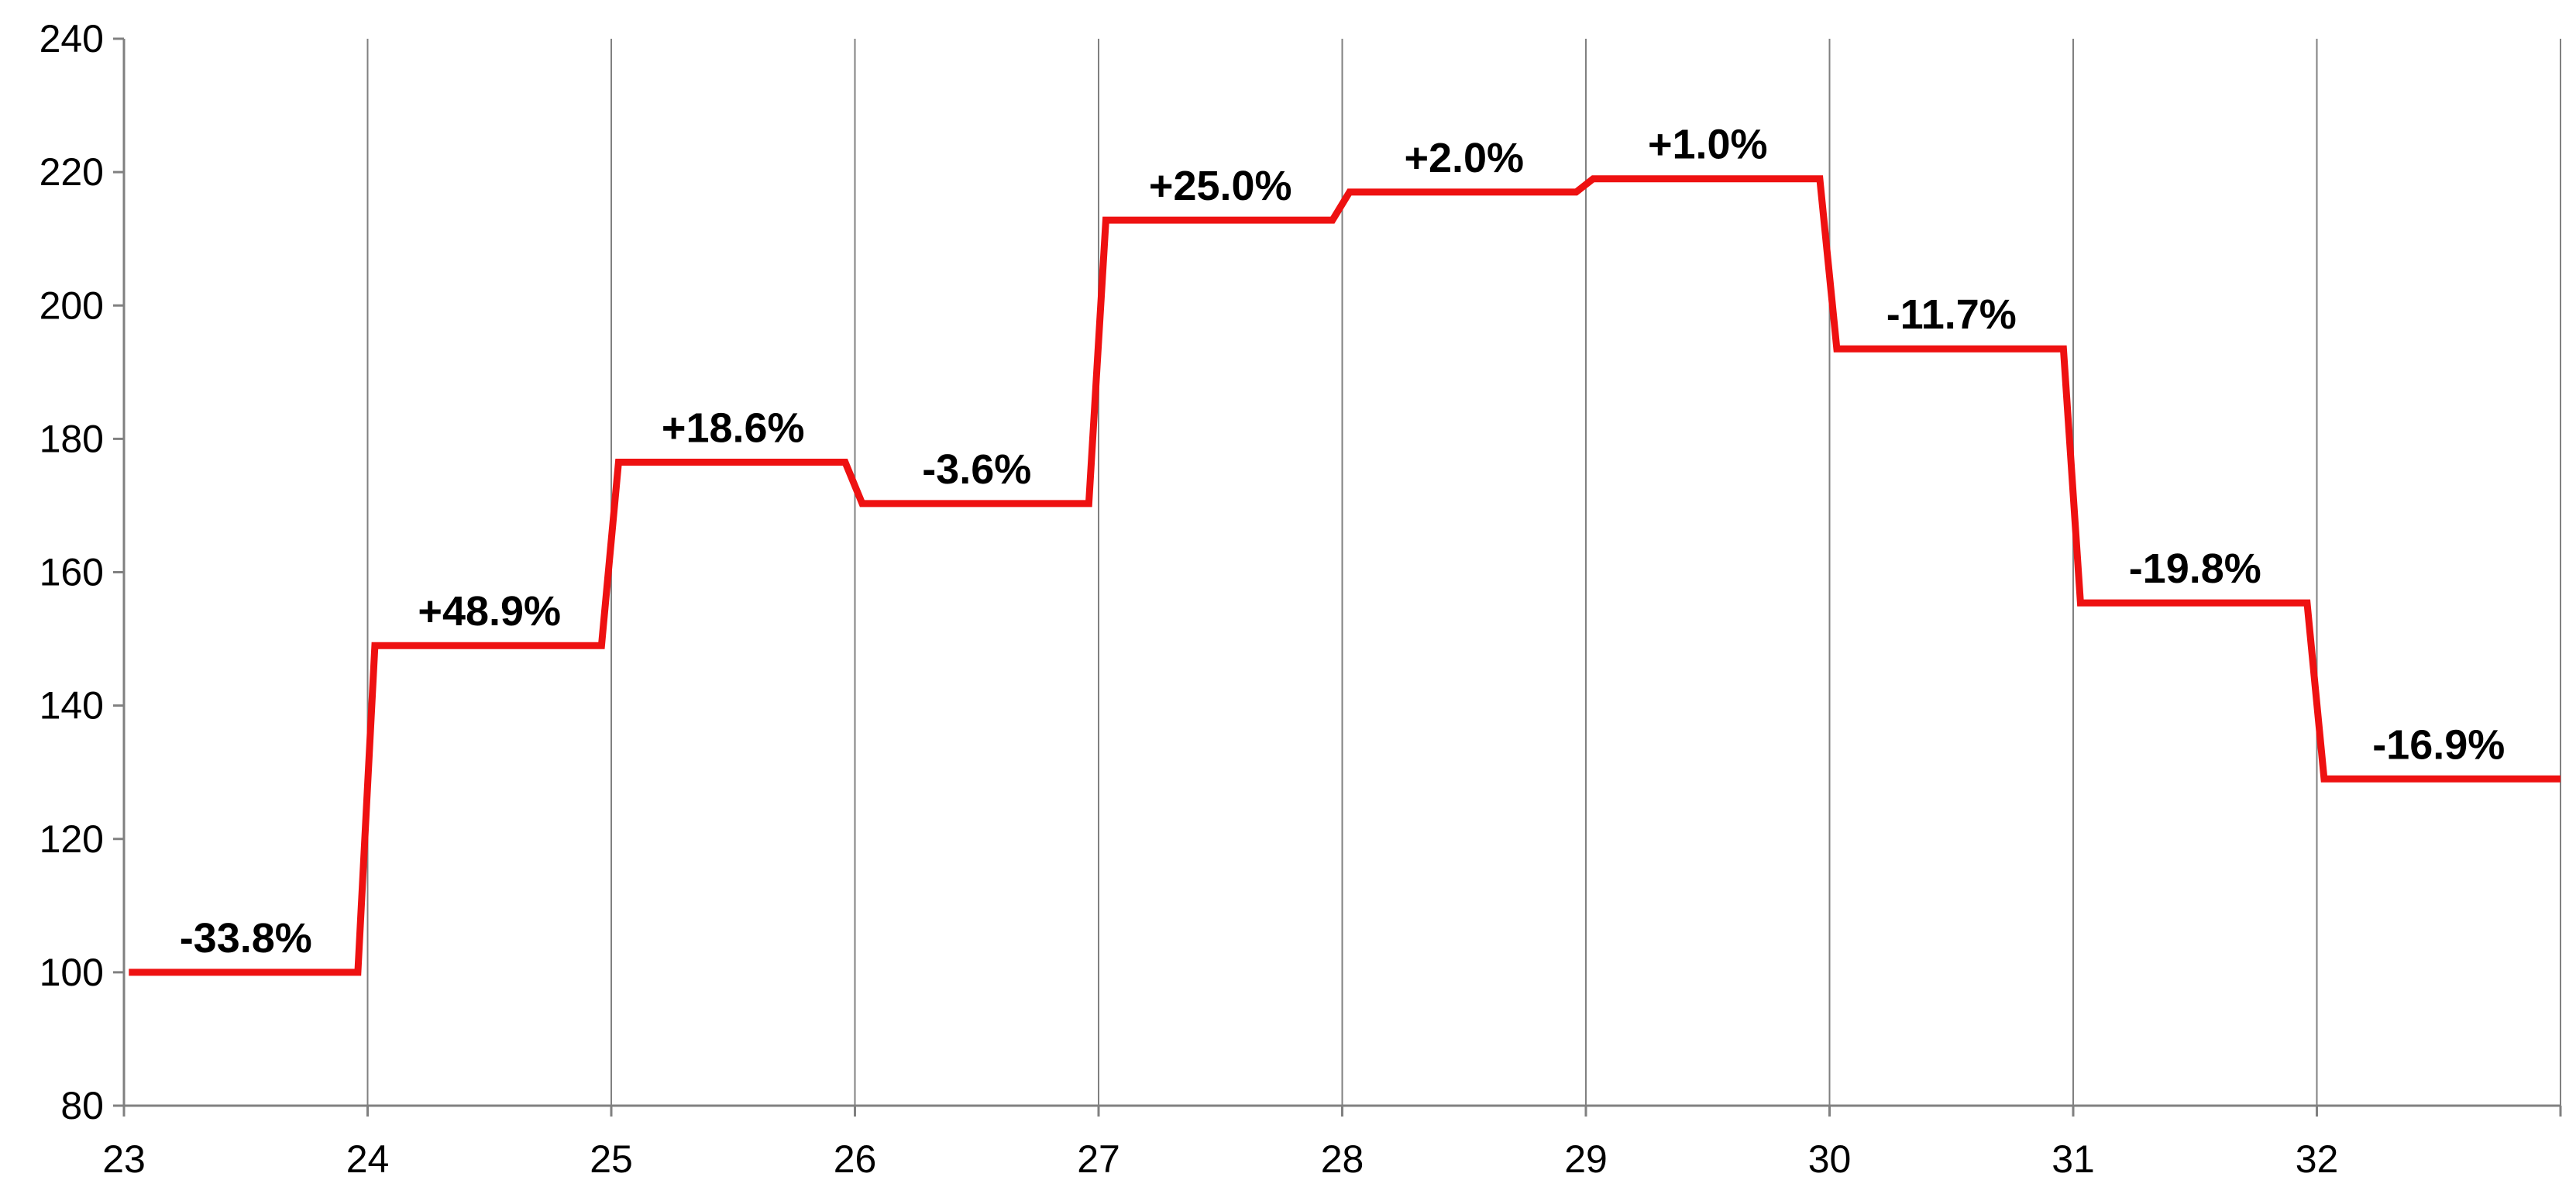 The width and height of the screenshot is (2576, 1194). I want to click on x-tick-label: 31, so click(2073, 1159).